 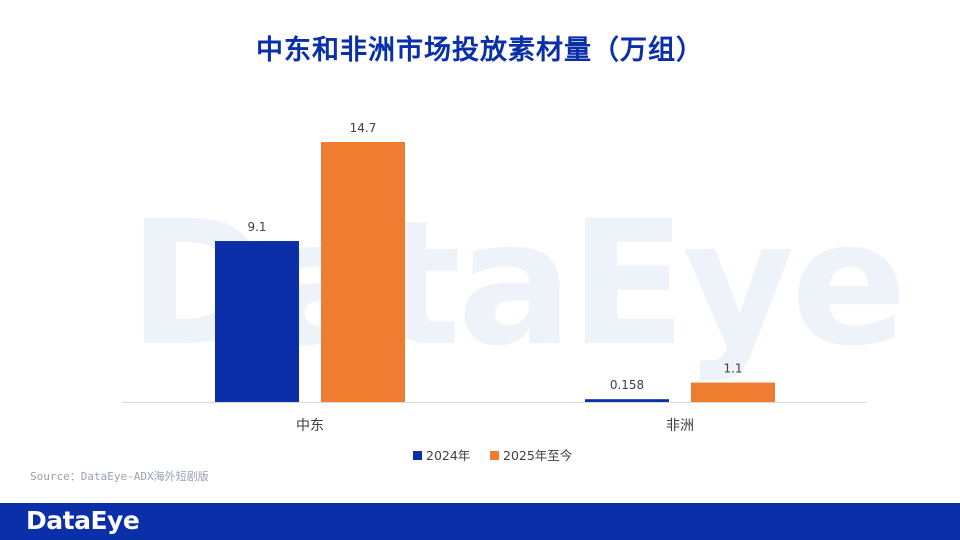 What do you see at coordinates (448, 455) in the screenshot?
I see `legend-label-0: 2024年` at bounding box center [448, 455].